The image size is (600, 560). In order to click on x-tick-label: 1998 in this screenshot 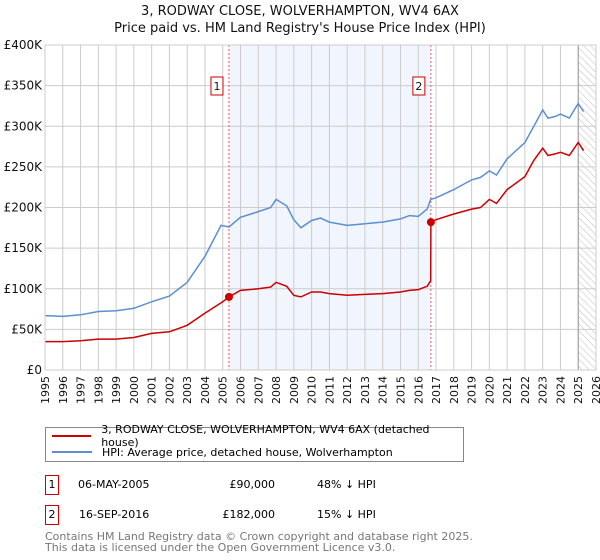, I will do `click(98, 390)`.